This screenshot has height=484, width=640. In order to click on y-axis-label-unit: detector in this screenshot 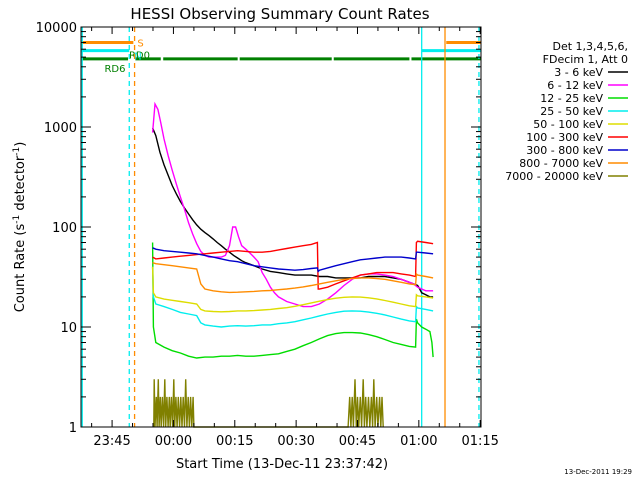, I will do `click(20, 185)`.